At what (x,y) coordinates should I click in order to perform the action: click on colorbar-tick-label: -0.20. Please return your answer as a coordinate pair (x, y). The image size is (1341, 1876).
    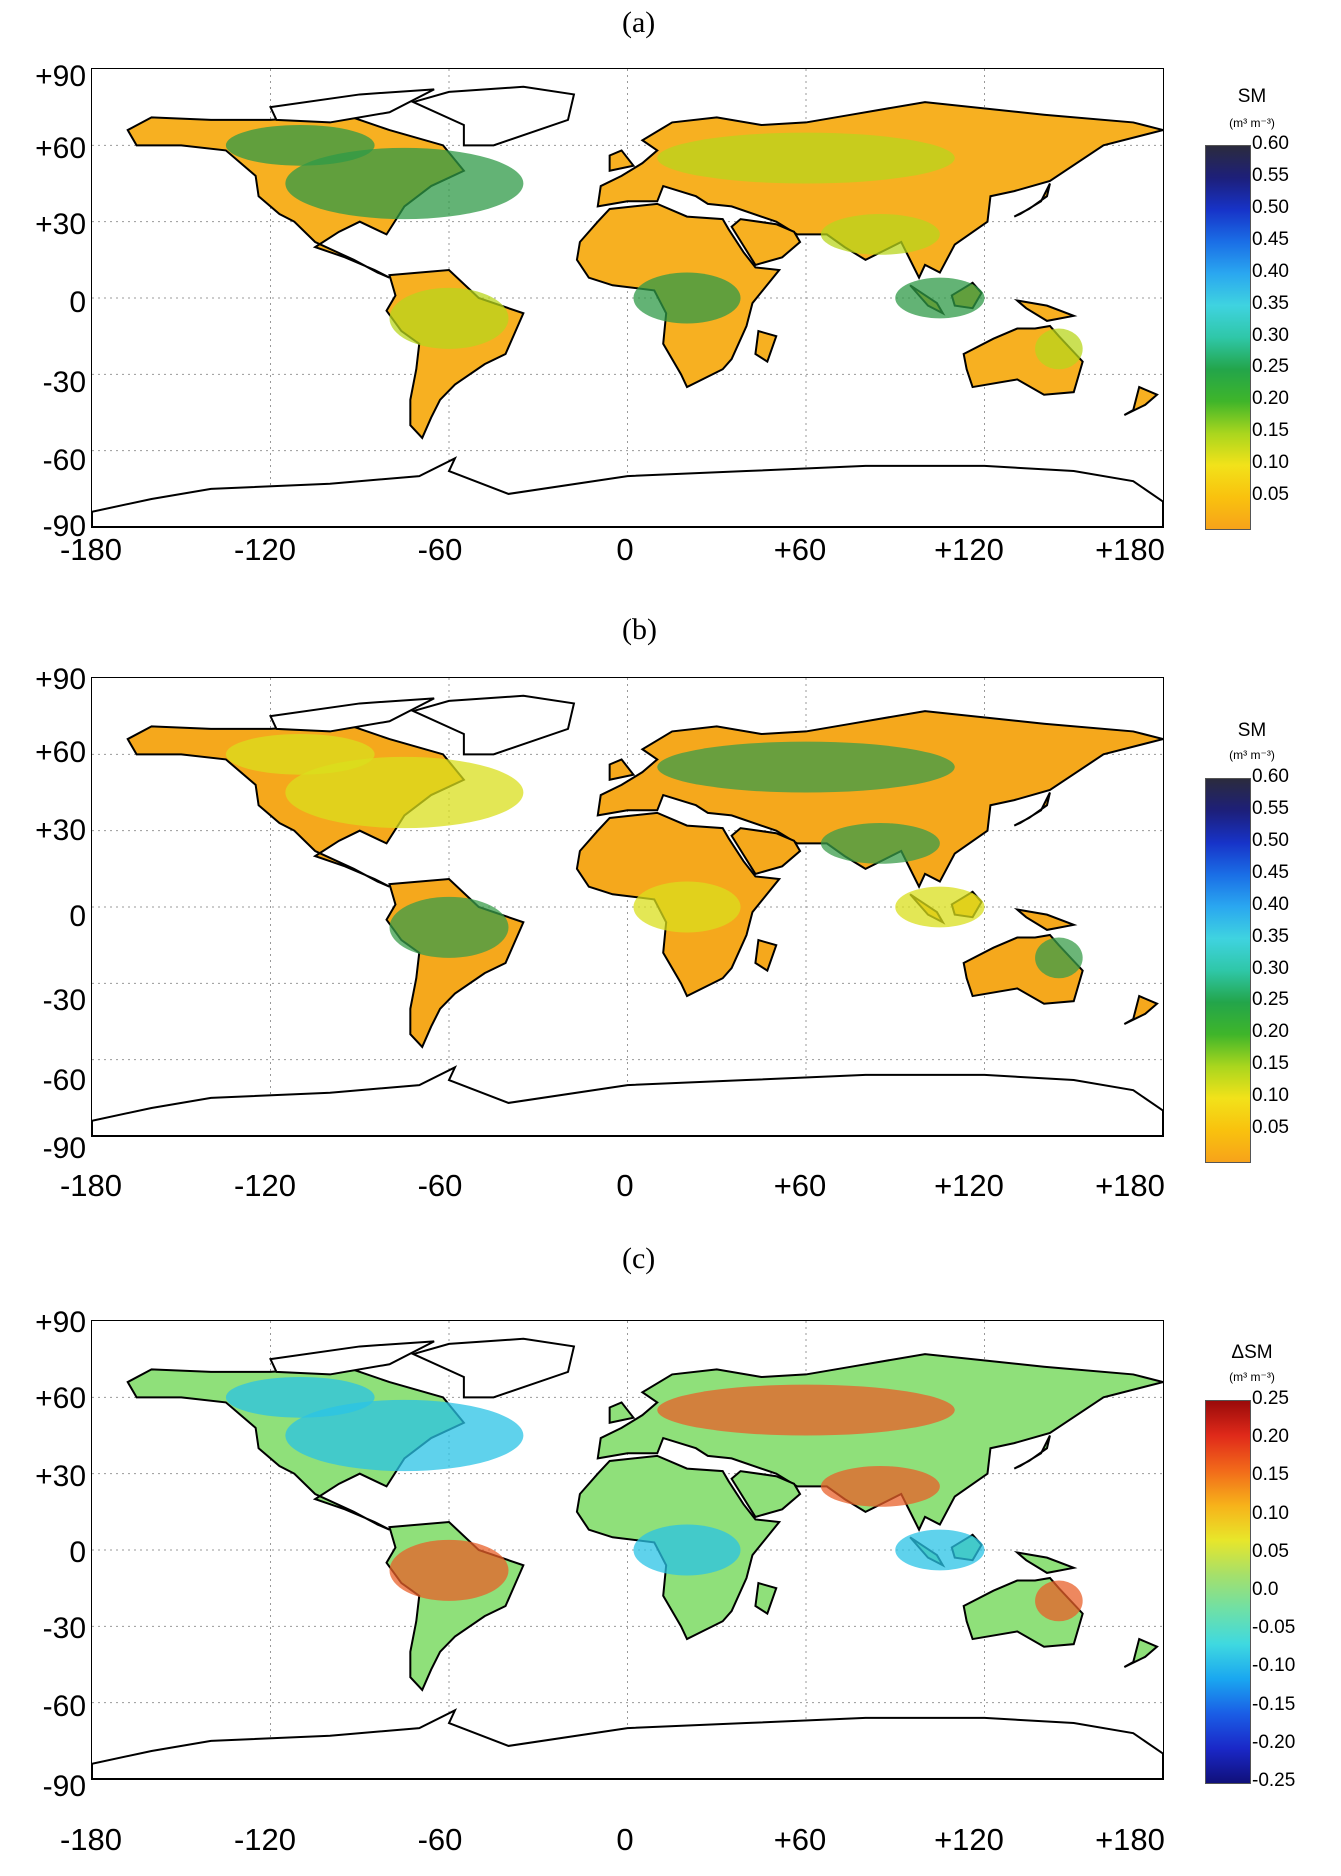
    Looking at the image, I should click on (1274, 1742).